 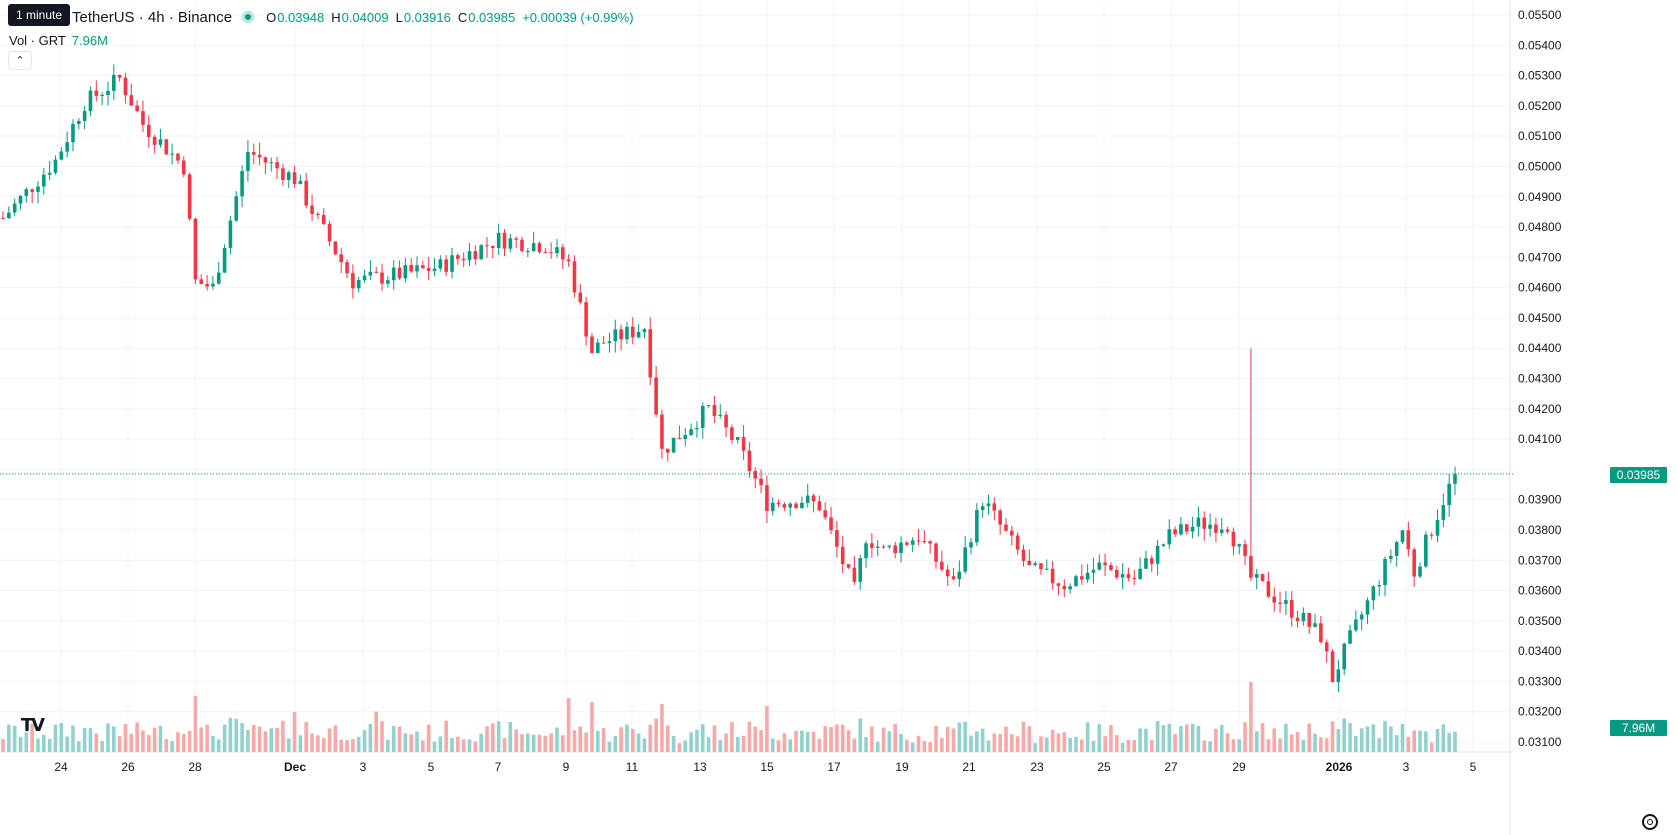 What do you see at coordinates (248, 17) in the screenshot?
I see `market-status-icon` at bounding box center [248, 17].